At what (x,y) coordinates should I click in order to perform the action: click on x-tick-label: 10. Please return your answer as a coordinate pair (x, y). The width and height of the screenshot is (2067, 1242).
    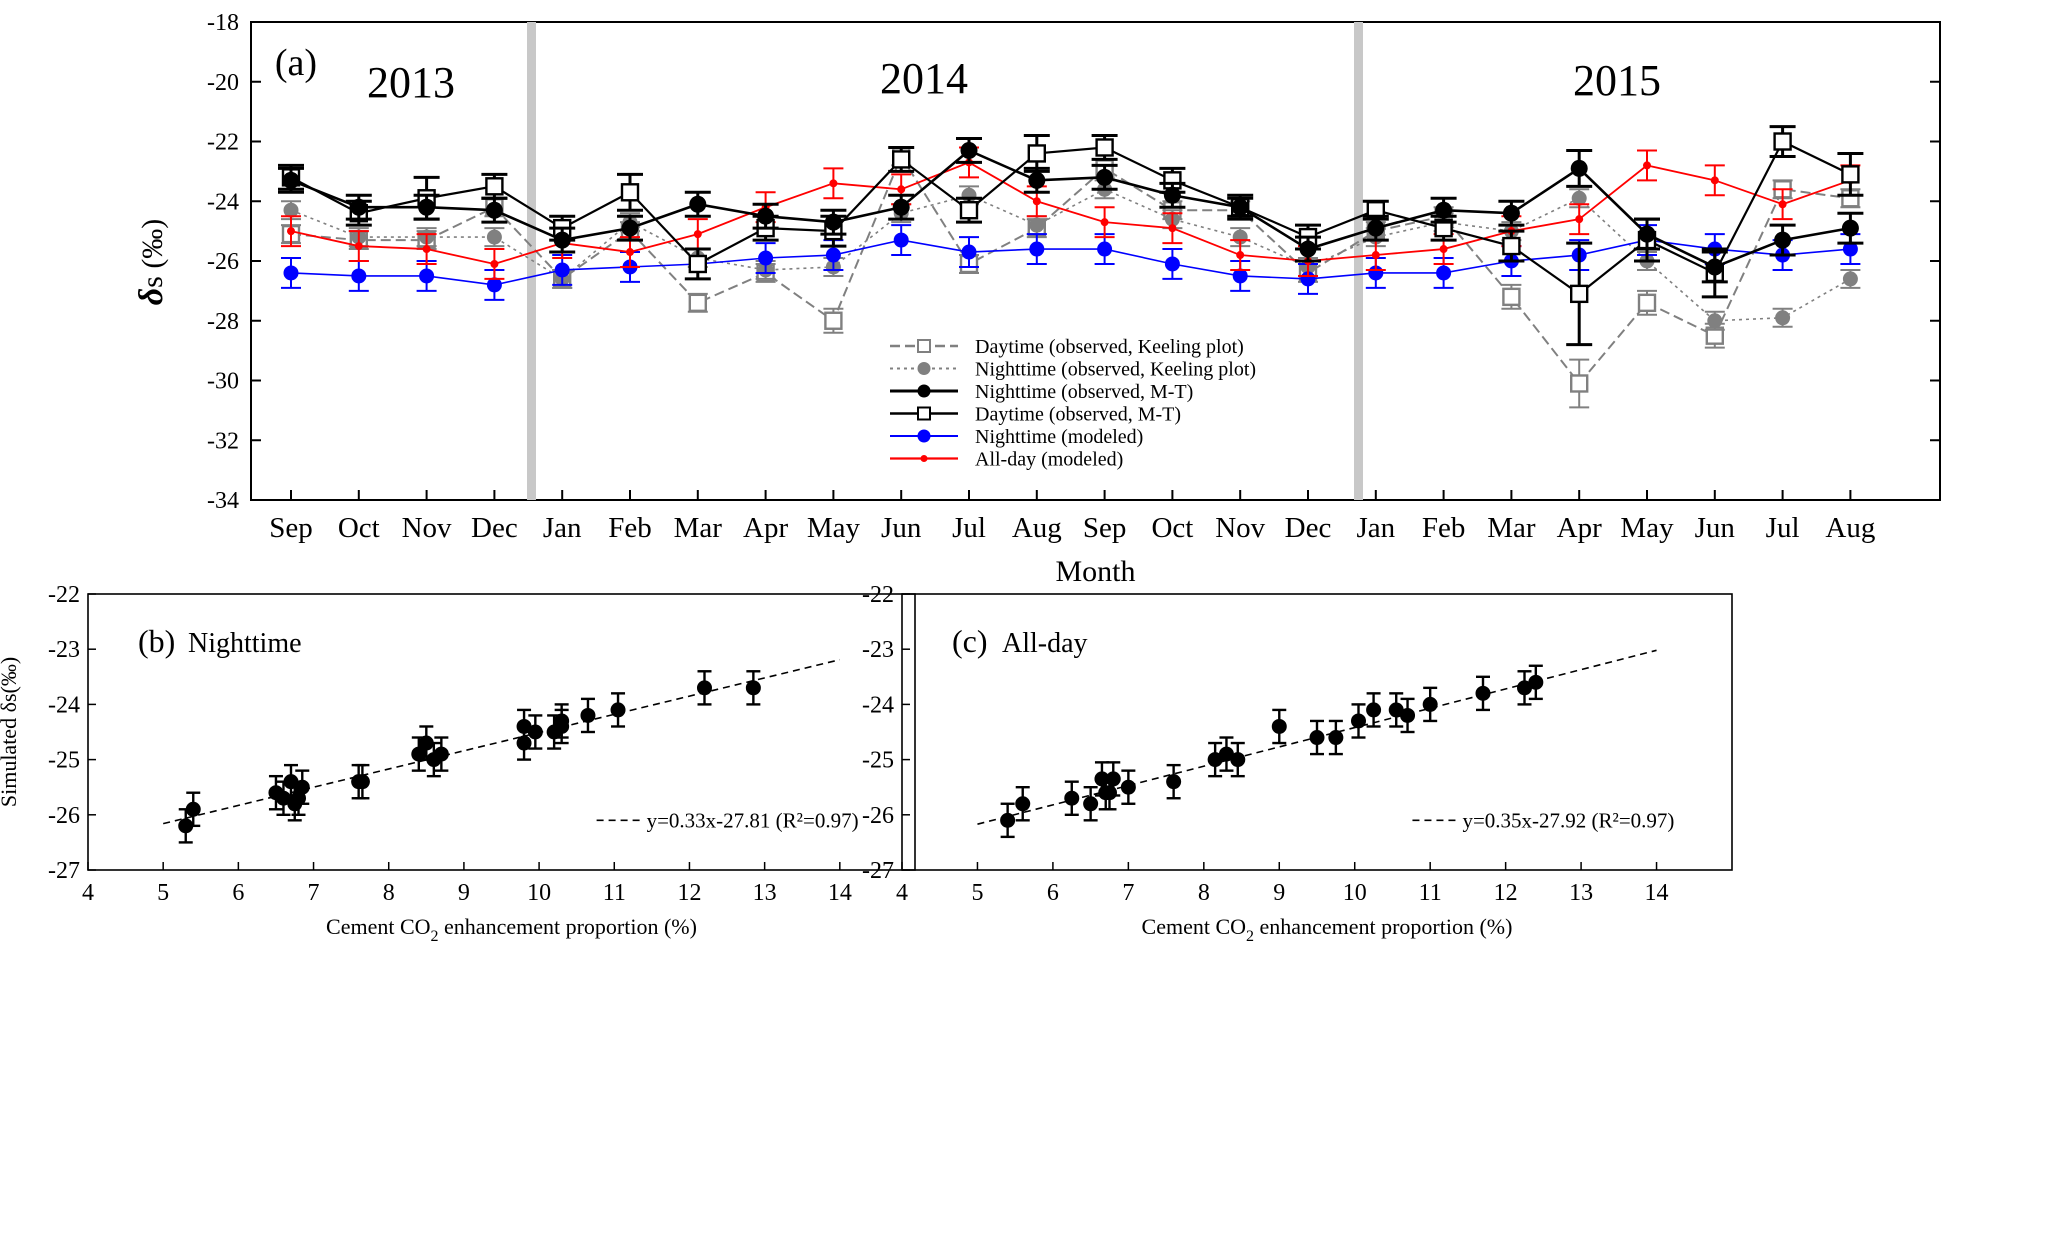
    Looking at the image, I should click on (1355, 893).